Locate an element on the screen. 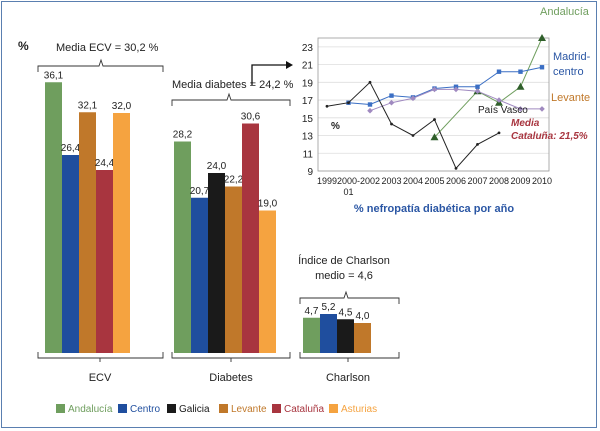 This screenshot has height=431, width=600. line-plot-area is located at coordinates (433, 104).